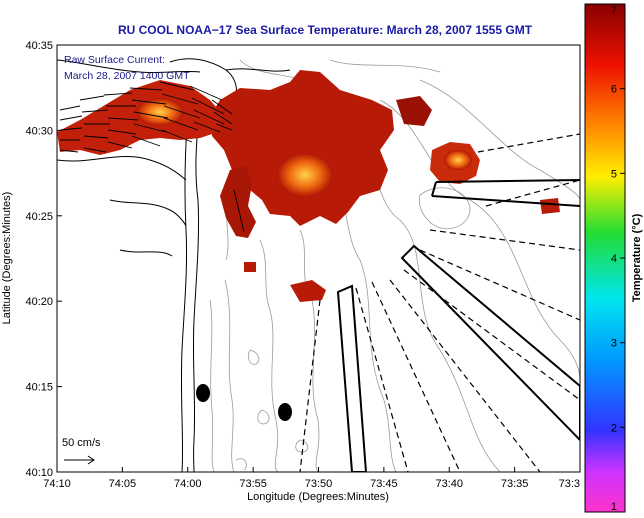 The image size is (644, 518). I want to click on y-axis-title: Latitude (Degrees:Minutes), so click(7, 258).